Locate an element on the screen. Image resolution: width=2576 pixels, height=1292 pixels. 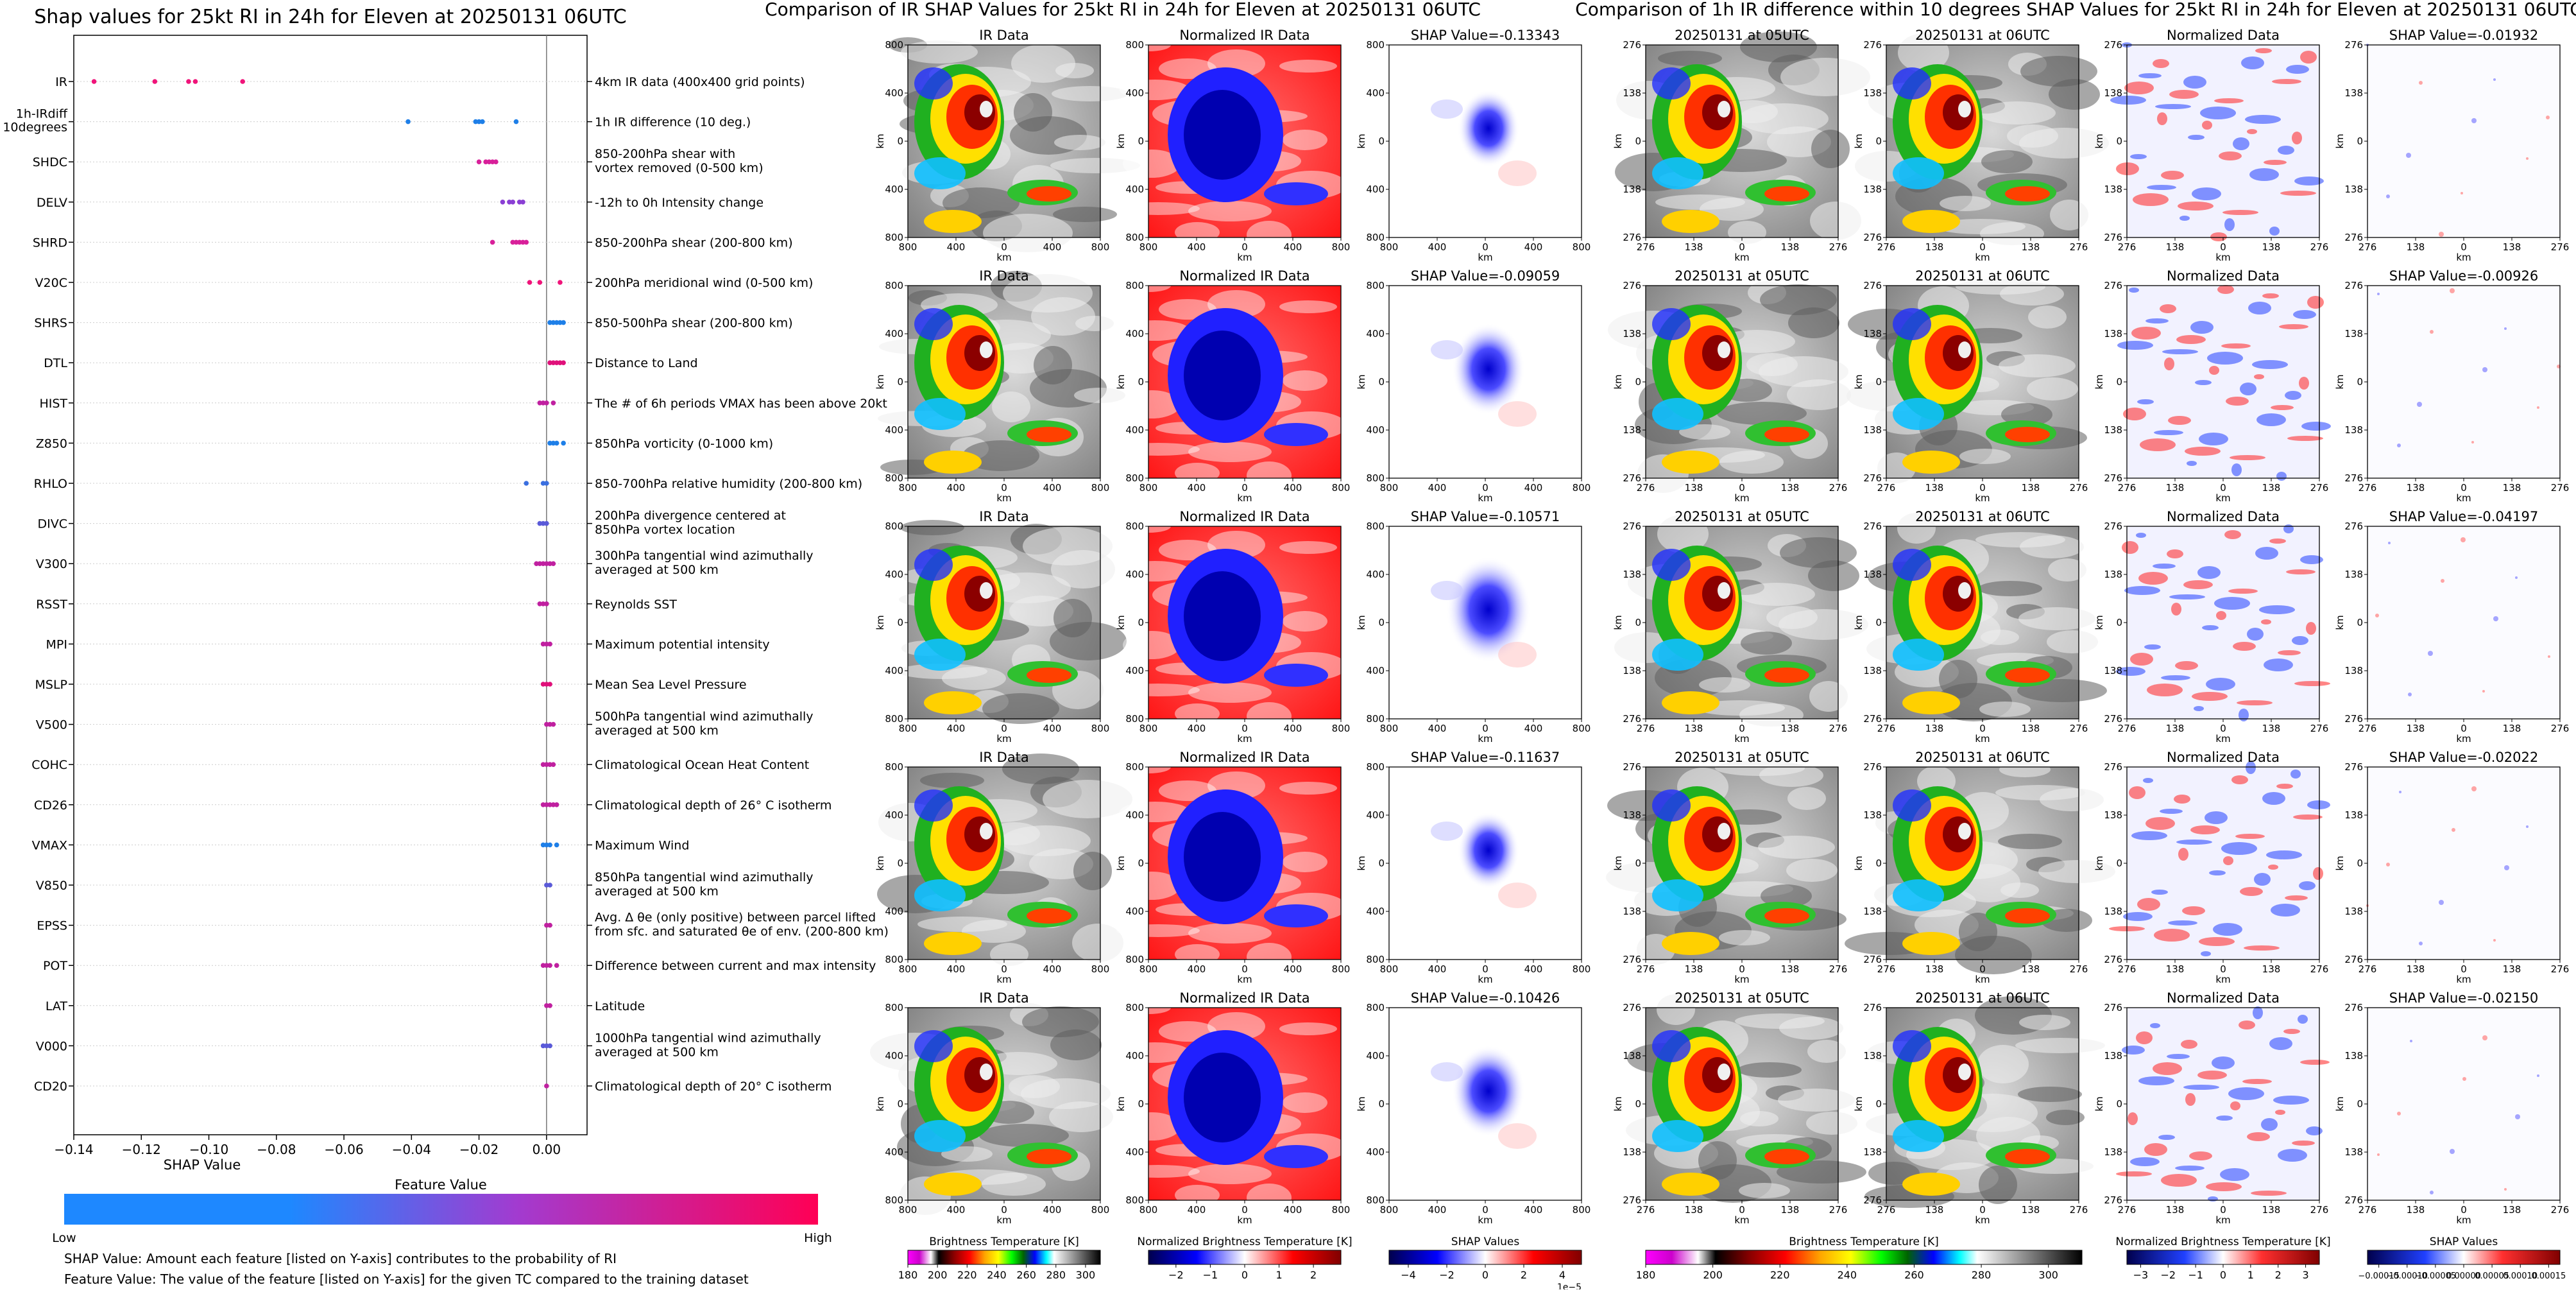
colorbar-label: Brightness Temperature [K] is located at coordinates (1863, 1242).